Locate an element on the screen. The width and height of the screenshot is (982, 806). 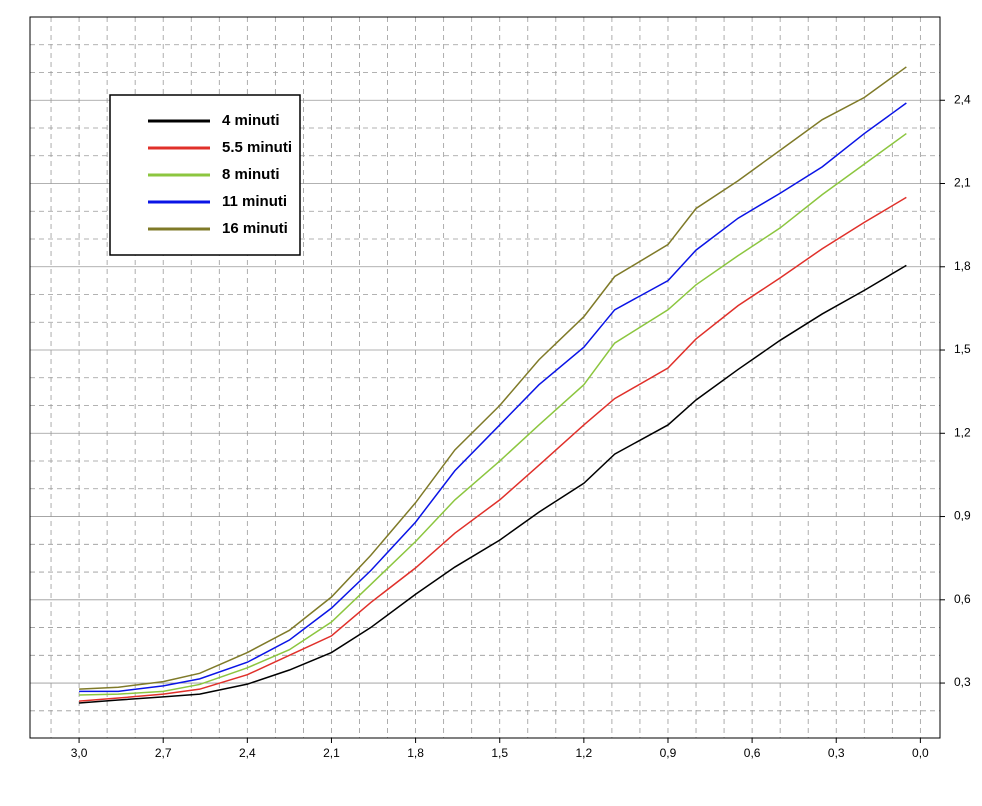
y-tick-label: 2,1 is located at coordinates (962, 183).